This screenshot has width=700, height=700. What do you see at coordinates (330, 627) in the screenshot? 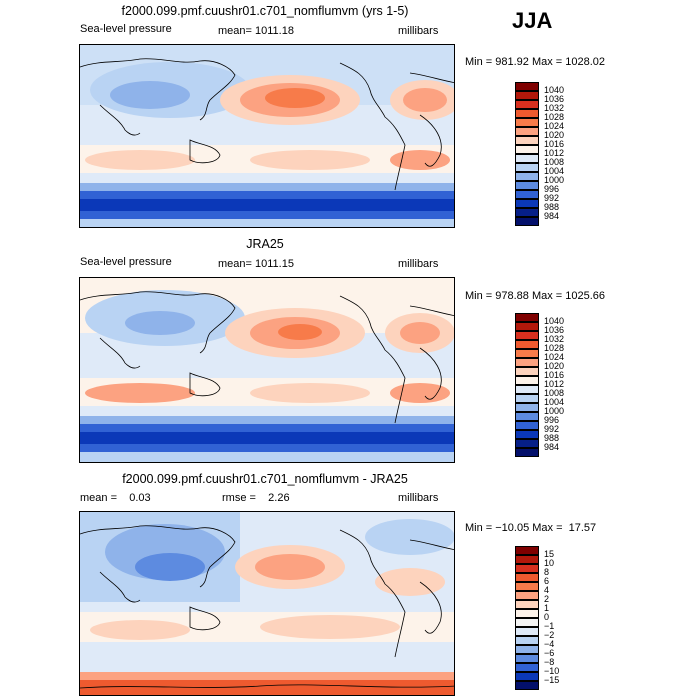
I see `s-pacific-pos` at bounding box center [330, 627].